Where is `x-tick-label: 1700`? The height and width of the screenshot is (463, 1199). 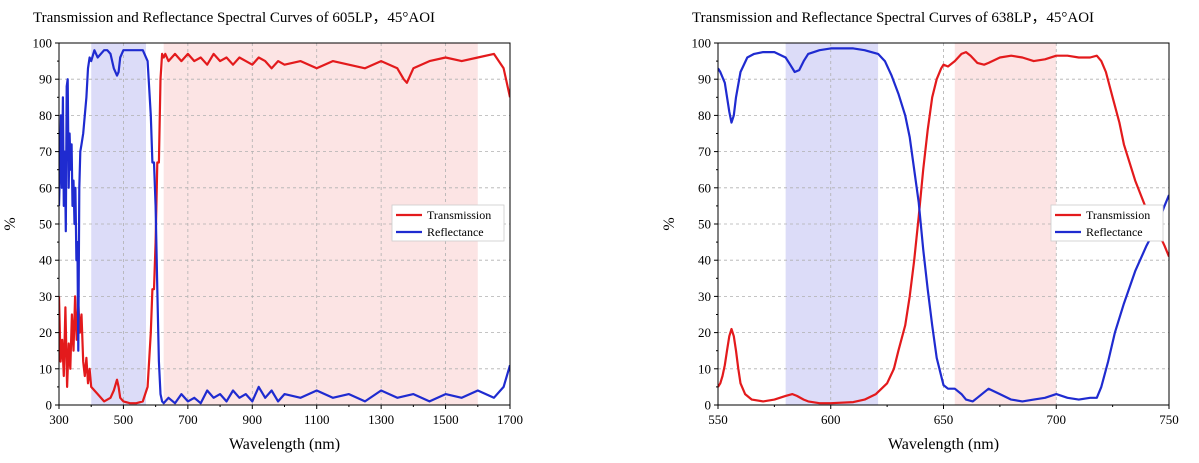
x-tick-label: 1700 is located at coordinates (510, 419).